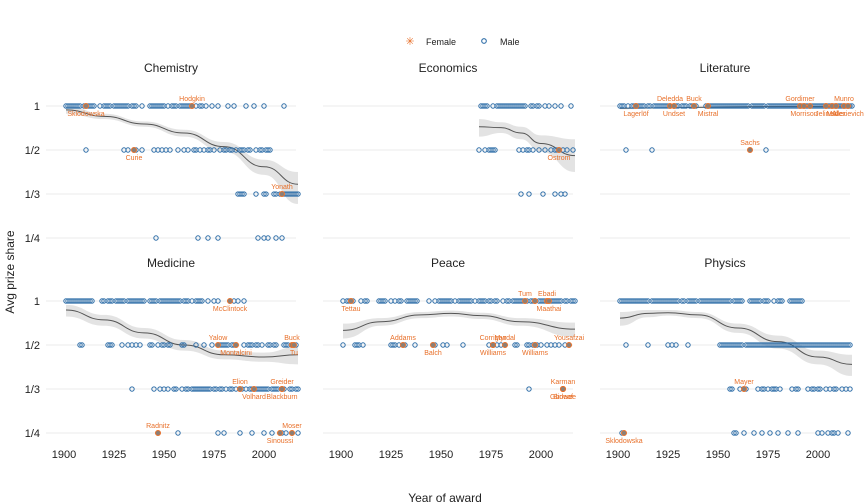 Image resolution: width=864 pixels, height=504 pixels. I want to click on panel-title: Economics, so click(448, 68).